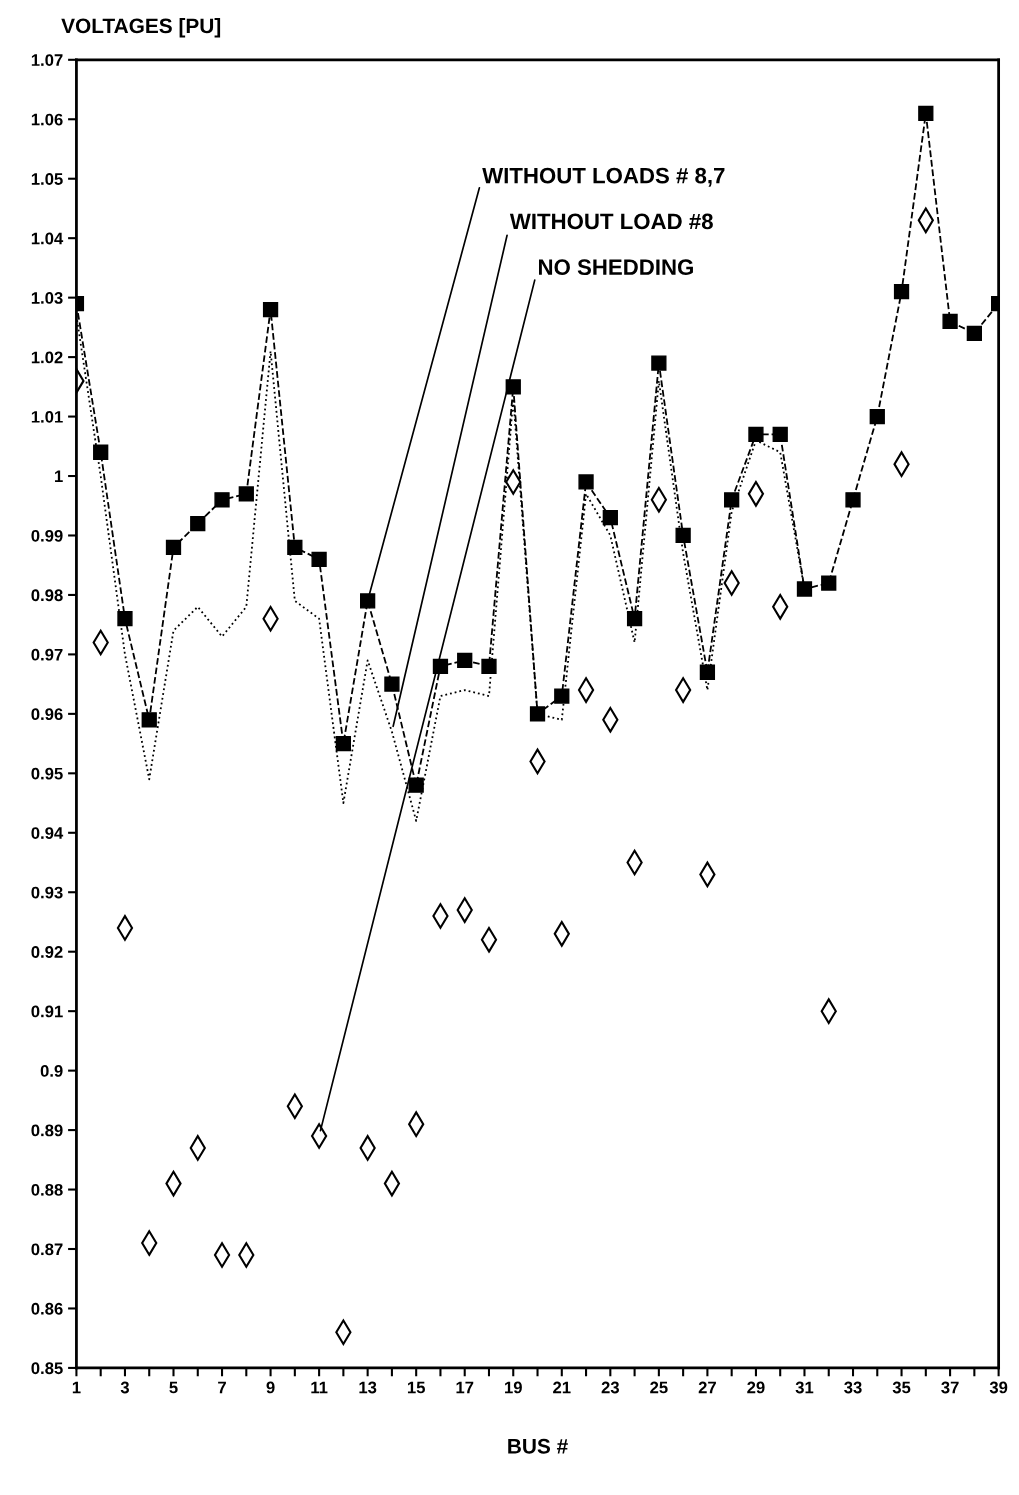 The image size is (1019, 1495). Describe the element at coordinates (47, 119) in the screenshot. I see `y-tick-label: 1.06` at that location.